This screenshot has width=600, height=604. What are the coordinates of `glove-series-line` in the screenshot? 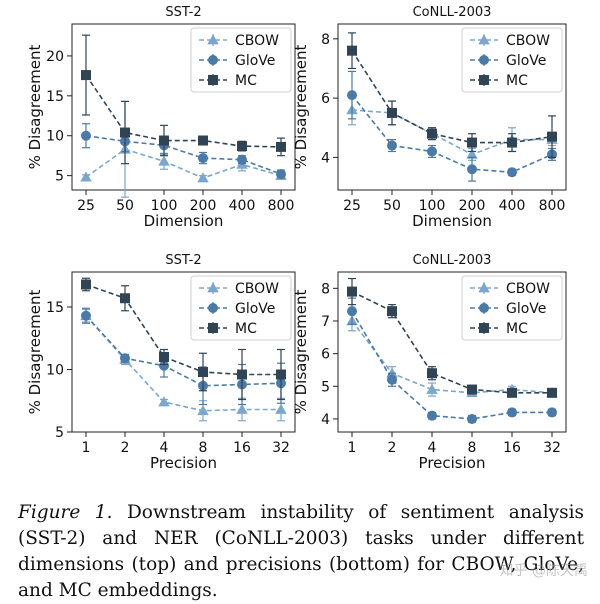 It's located at (451, 365).